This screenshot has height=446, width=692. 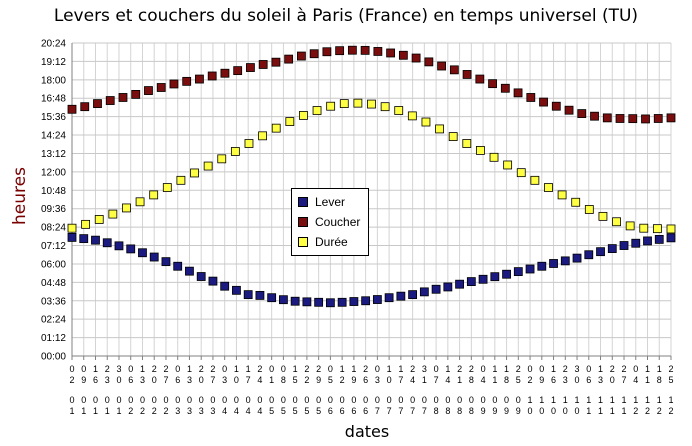 I want to click on y-tick-label: 10:48, so click(x=53, y=191).